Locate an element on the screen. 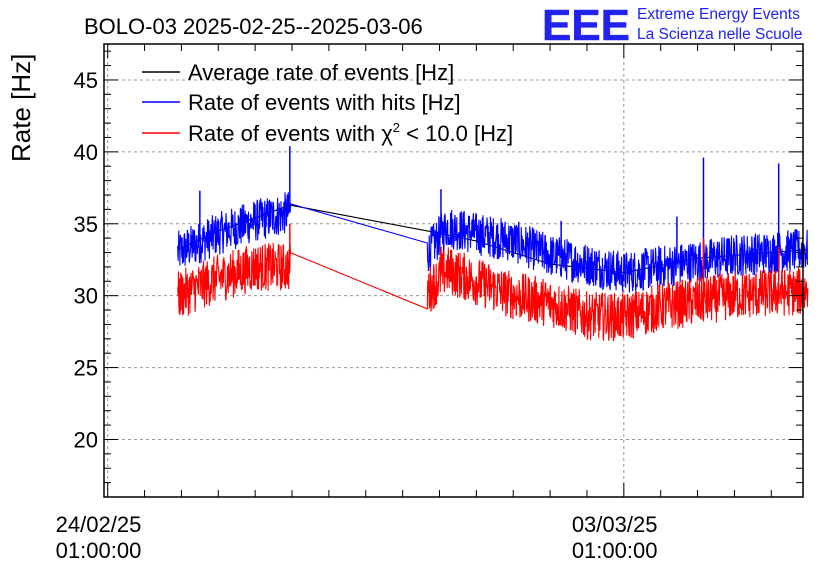 The image size is (836, 572). x-tick-time-1: 01:00:00 is located at coordinates (615, 550).